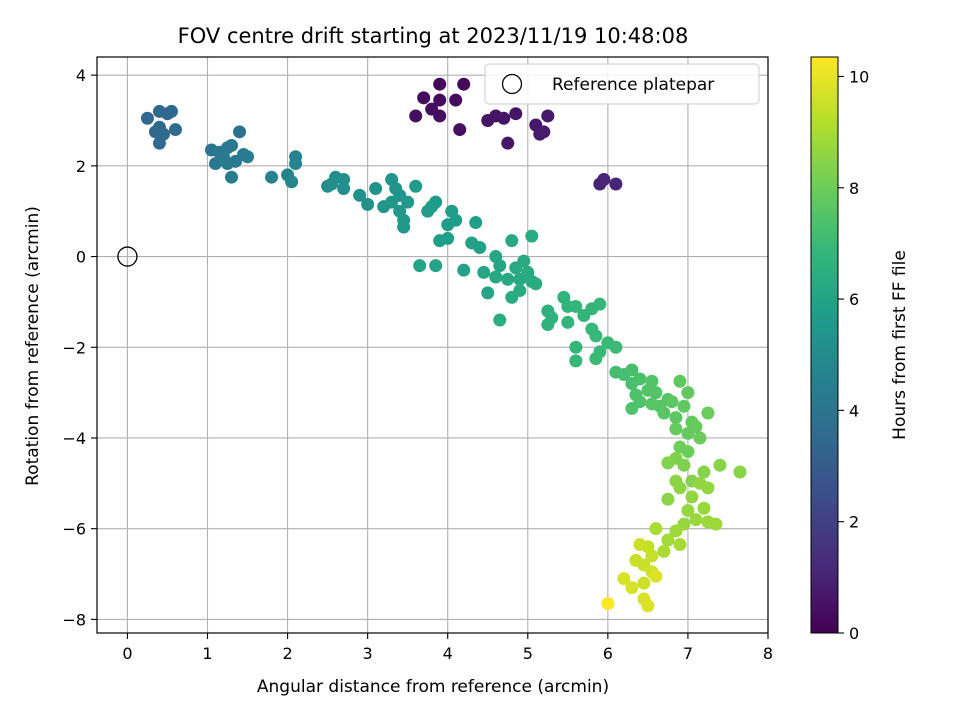 Image resolution: width=960 pixels, height=724 pixels. What do you see at coordinates (633, 85) in the screenshot?
I see `legend-label-reference: Reference platepar` at bounding box center [633, 85].